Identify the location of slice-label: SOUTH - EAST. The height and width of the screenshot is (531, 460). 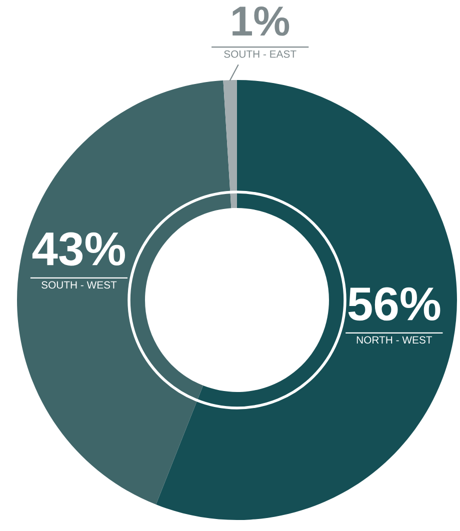
(260, 54).